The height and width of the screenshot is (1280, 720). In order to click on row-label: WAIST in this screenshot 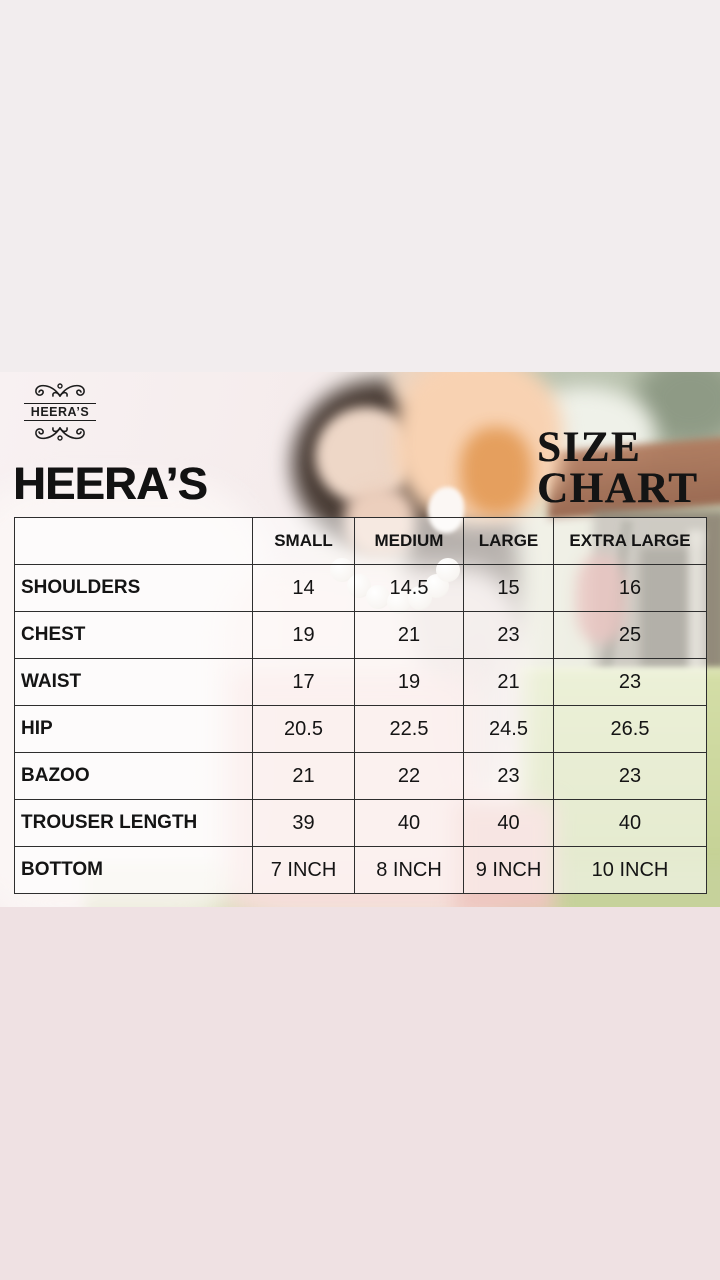, I will do `click(133, 682)`.